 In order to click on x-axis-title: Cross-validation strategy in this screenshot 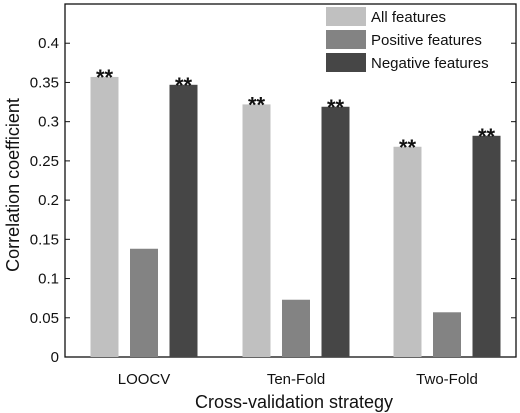, I will do `click(294, 402)`.